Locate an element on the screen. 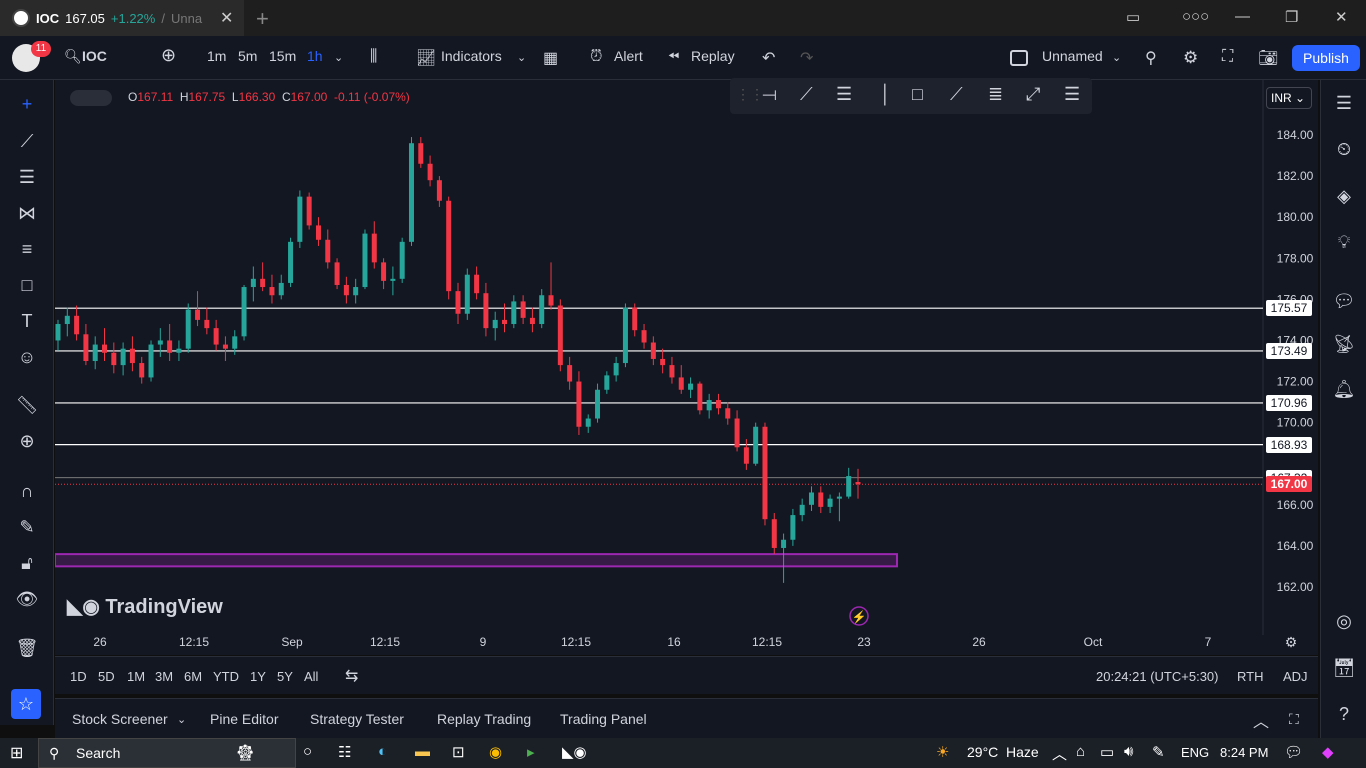 The image size is (1366, 768). legend-toggle is located at coordinates (91, 98).